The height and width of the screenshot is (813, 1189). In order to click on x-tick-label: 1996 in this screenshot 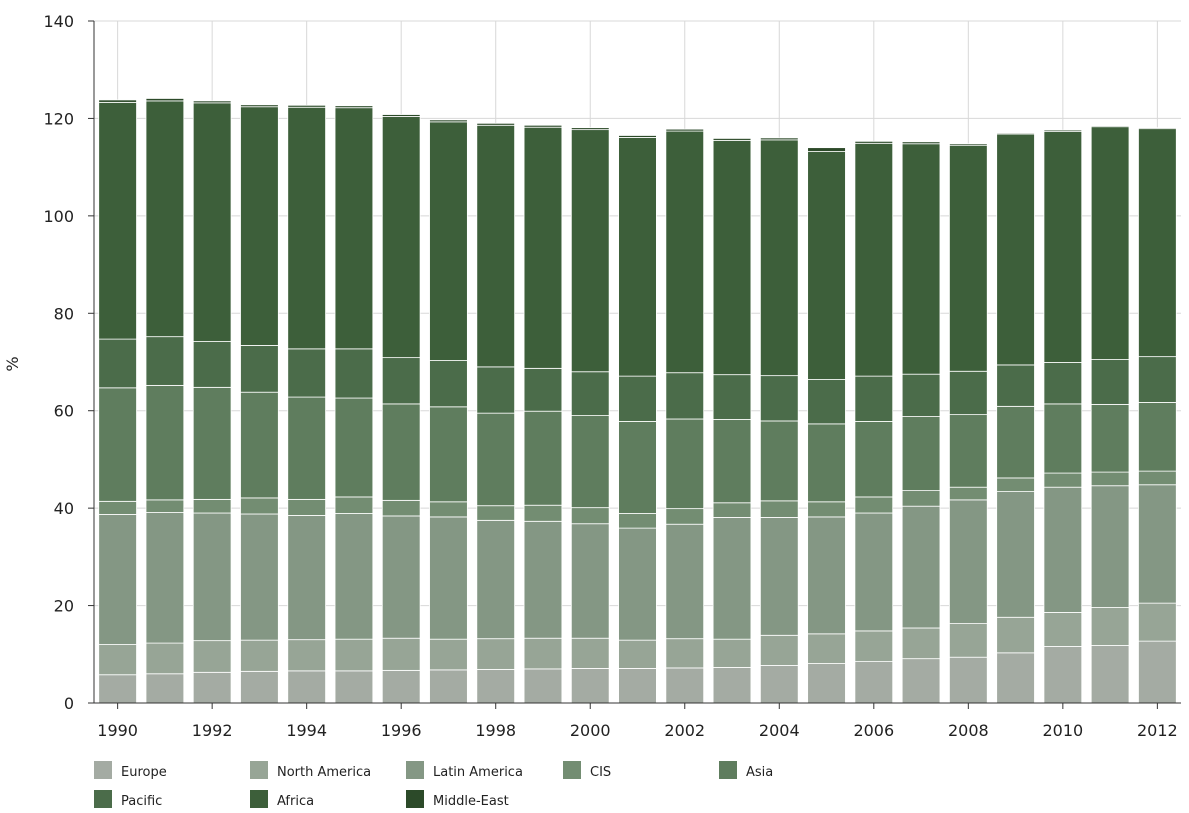, I will do `click(401, 730)`.